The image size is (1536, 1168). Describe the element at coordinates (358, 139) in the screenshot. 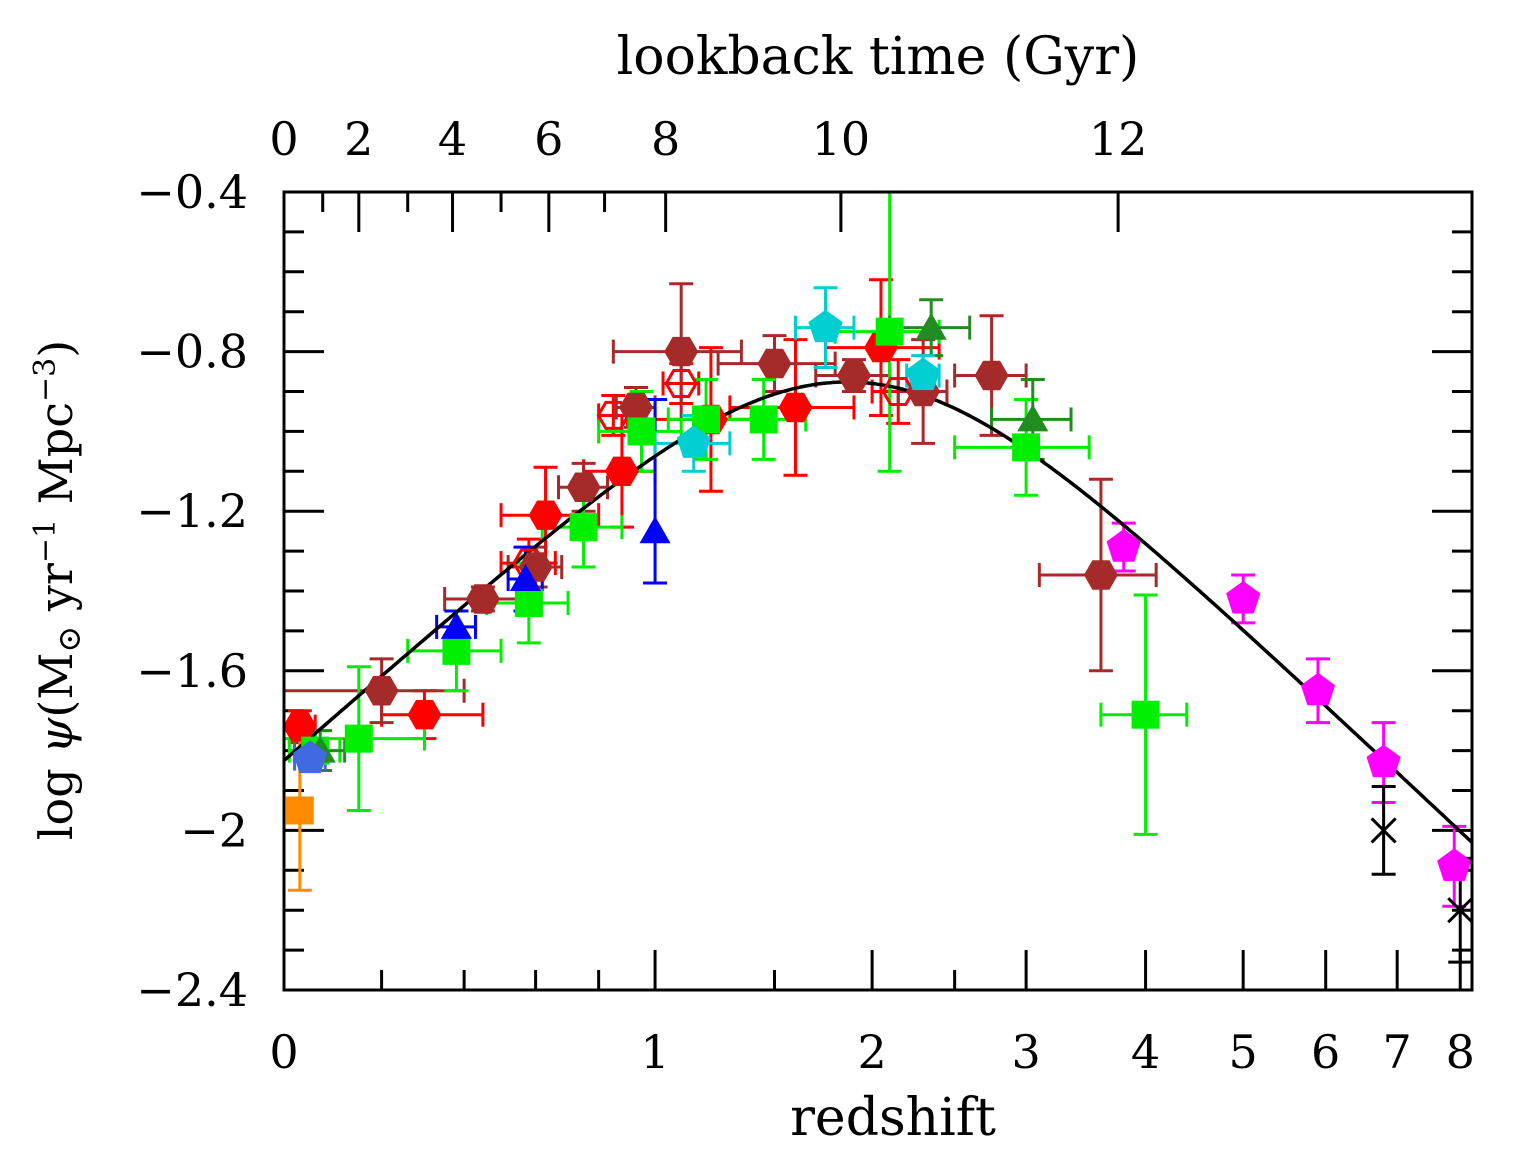

I see `top-tick-label: 2` at that location.